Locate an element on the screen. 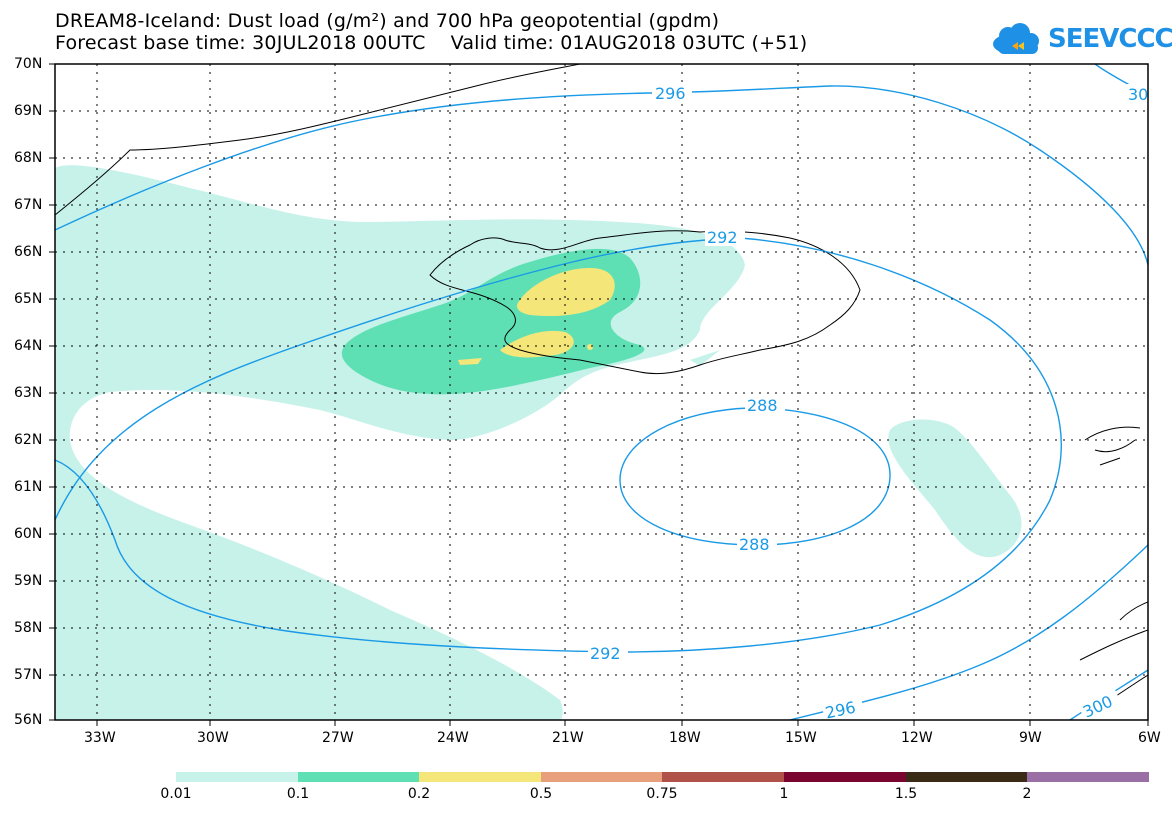  lon-label: 24W is located at coordinates (453, 738).